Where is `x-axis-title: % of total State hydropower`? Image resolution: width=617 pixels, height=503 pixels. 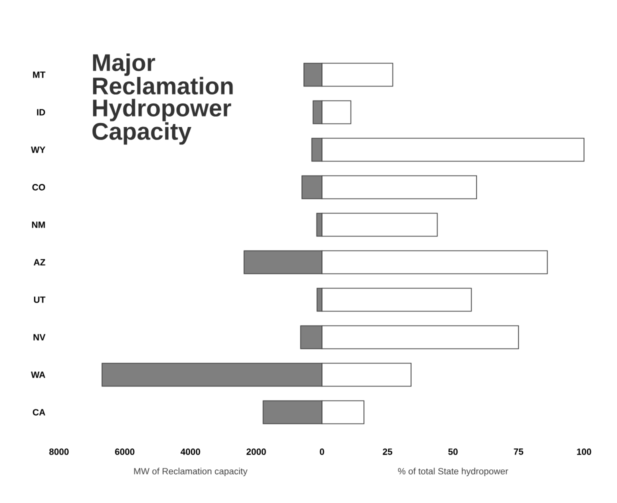 x-axis-title: % of total State hydropower is located at coordinates (453, 472).